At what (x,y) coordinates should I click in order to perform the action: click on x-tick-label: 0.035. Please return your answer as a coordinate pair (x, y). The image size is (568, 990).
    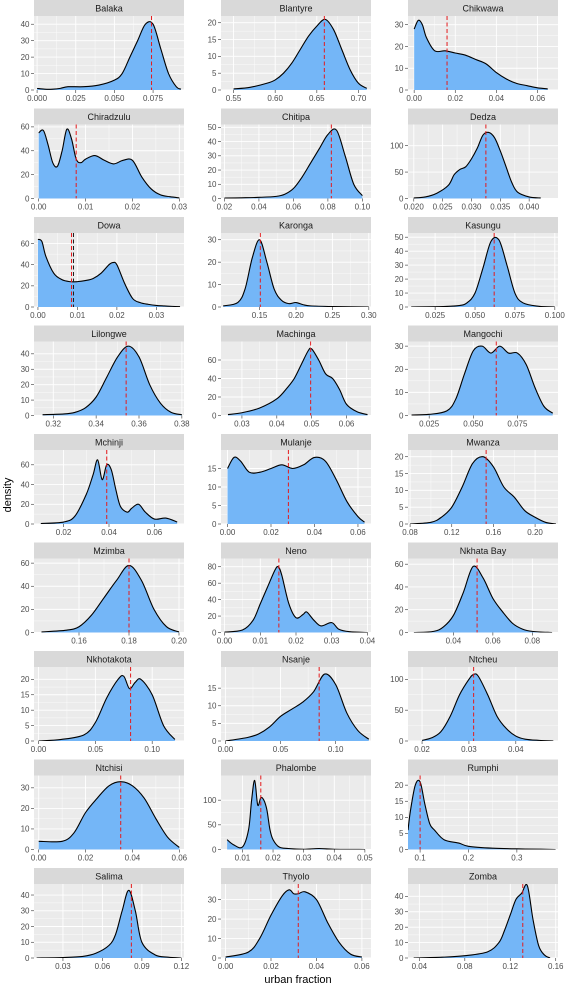
    Looking at the image, I should click on (500, 207).